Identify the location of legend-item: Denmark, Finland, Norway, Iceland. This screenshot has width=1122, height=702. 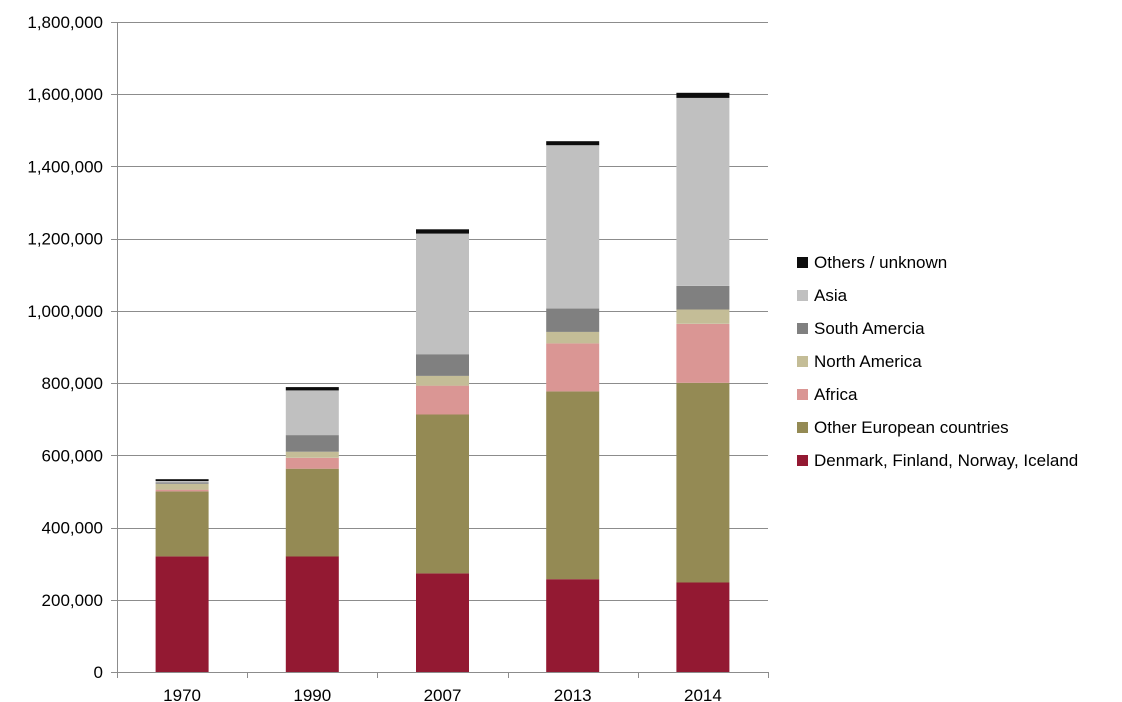
(937, 460).